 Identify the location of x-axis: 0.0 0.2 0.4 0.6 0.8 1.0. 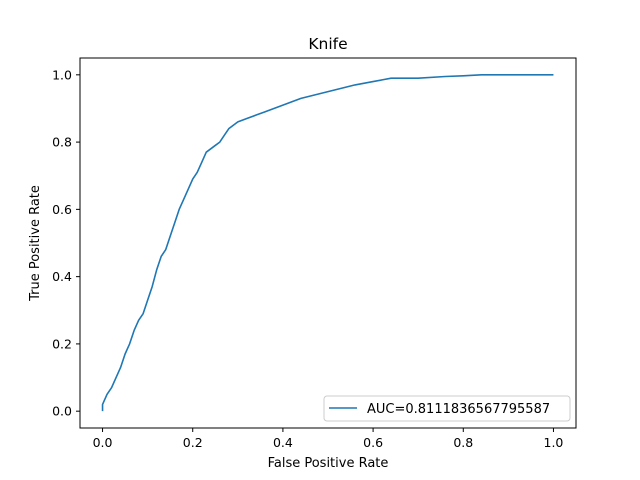
(328, 439).